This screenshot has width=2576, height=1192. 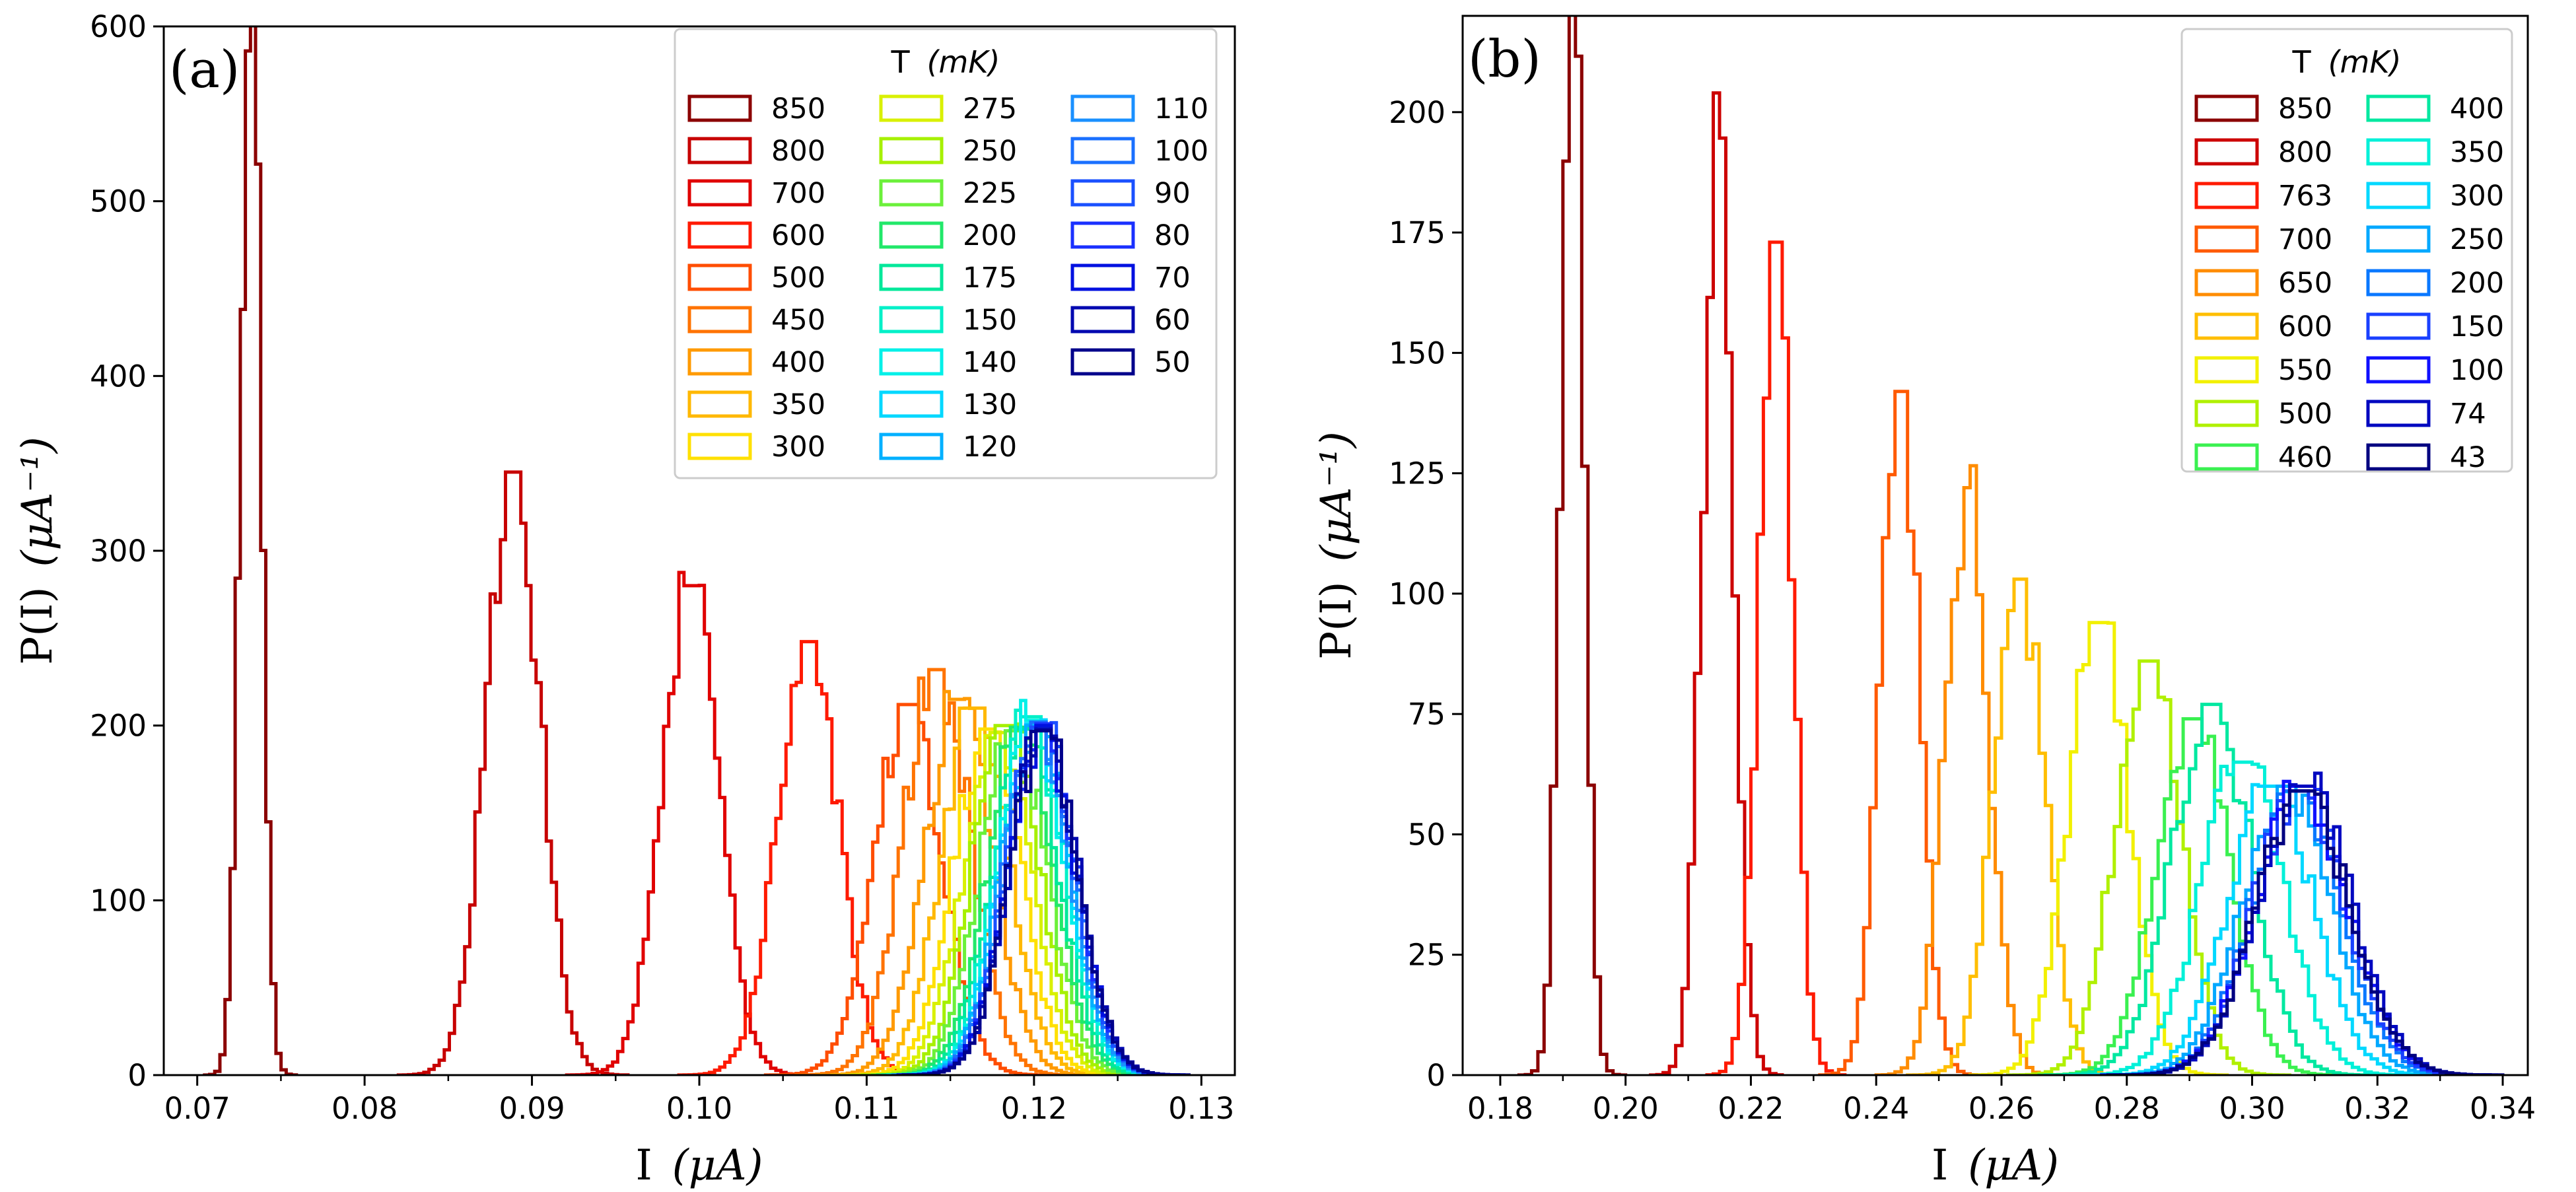 What do you see at coordinates (2305, 108) in the screenshot?
I see `legend-label: 850` at bounding box center [2305, 108].